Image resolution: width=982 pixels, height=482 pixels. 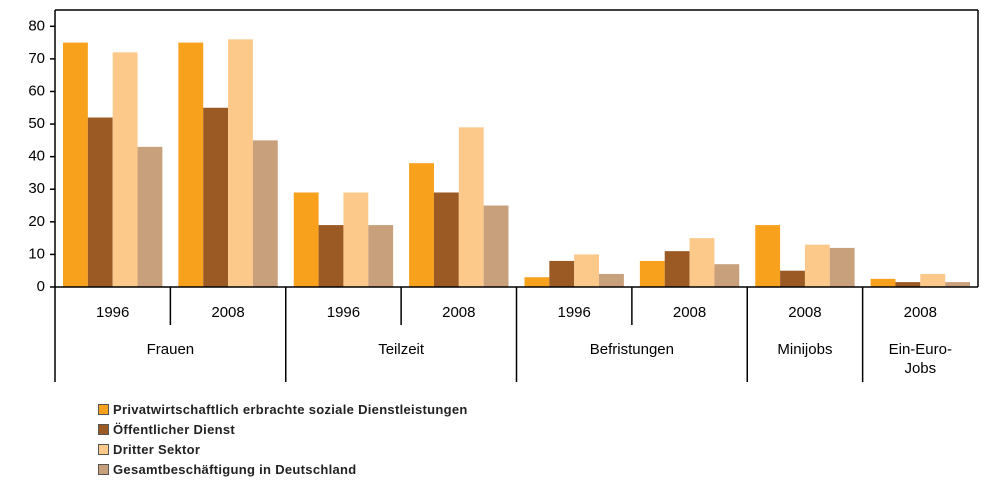 I want to click on y-tick-label: 20, so click(x=36, y=221).